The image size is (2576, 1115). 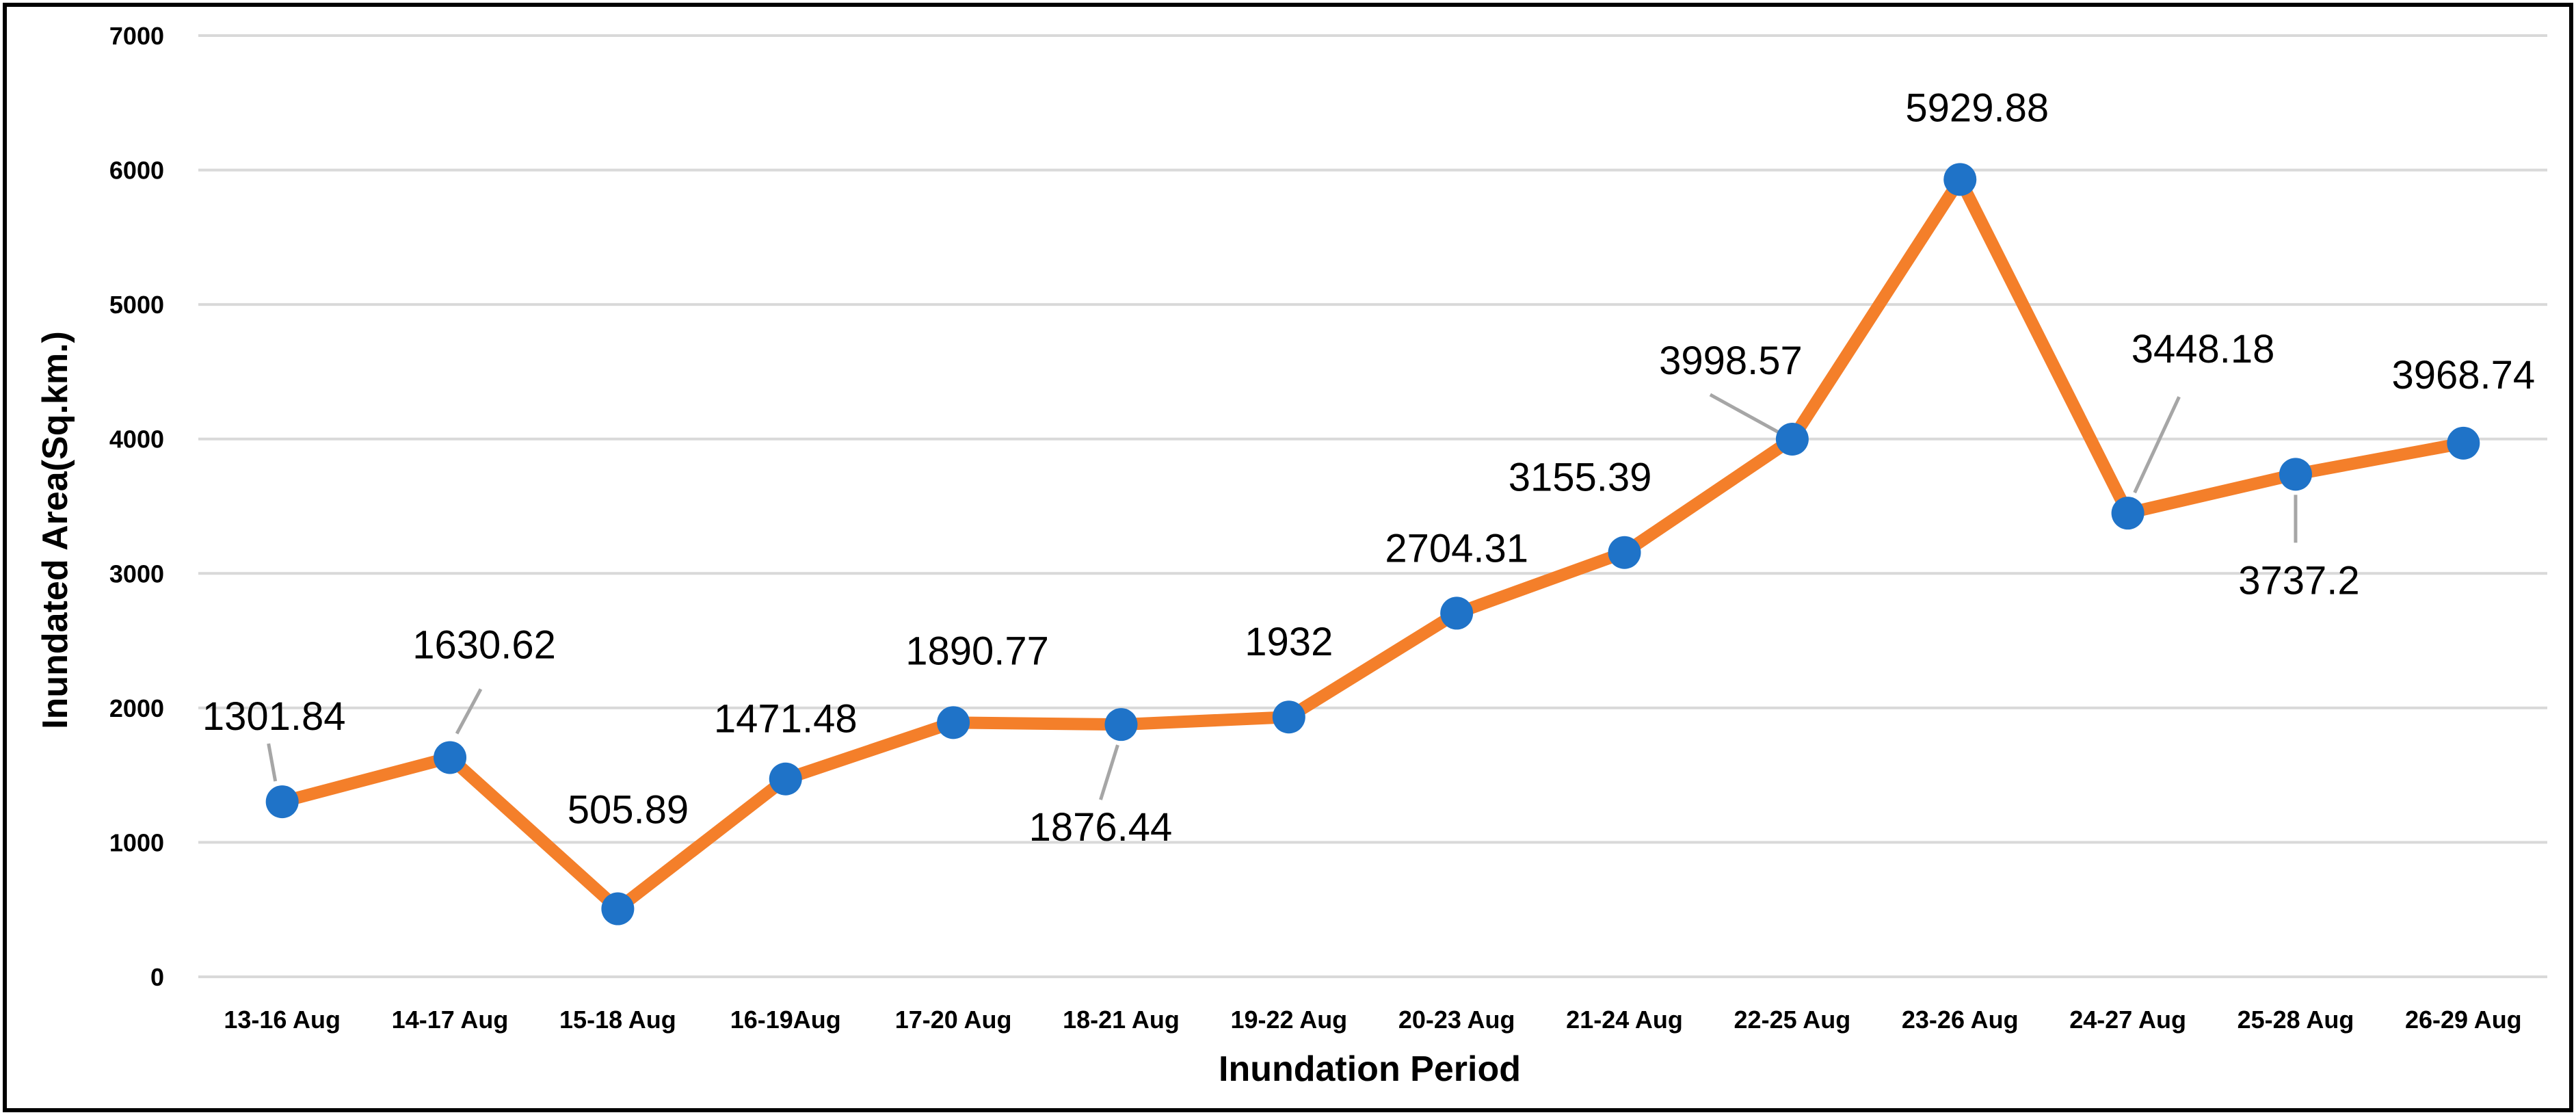 I want to click on y-axis-ticks: 0 1000 2000 3000 4000 5000 6000 7000, so click(x=136, y=506).